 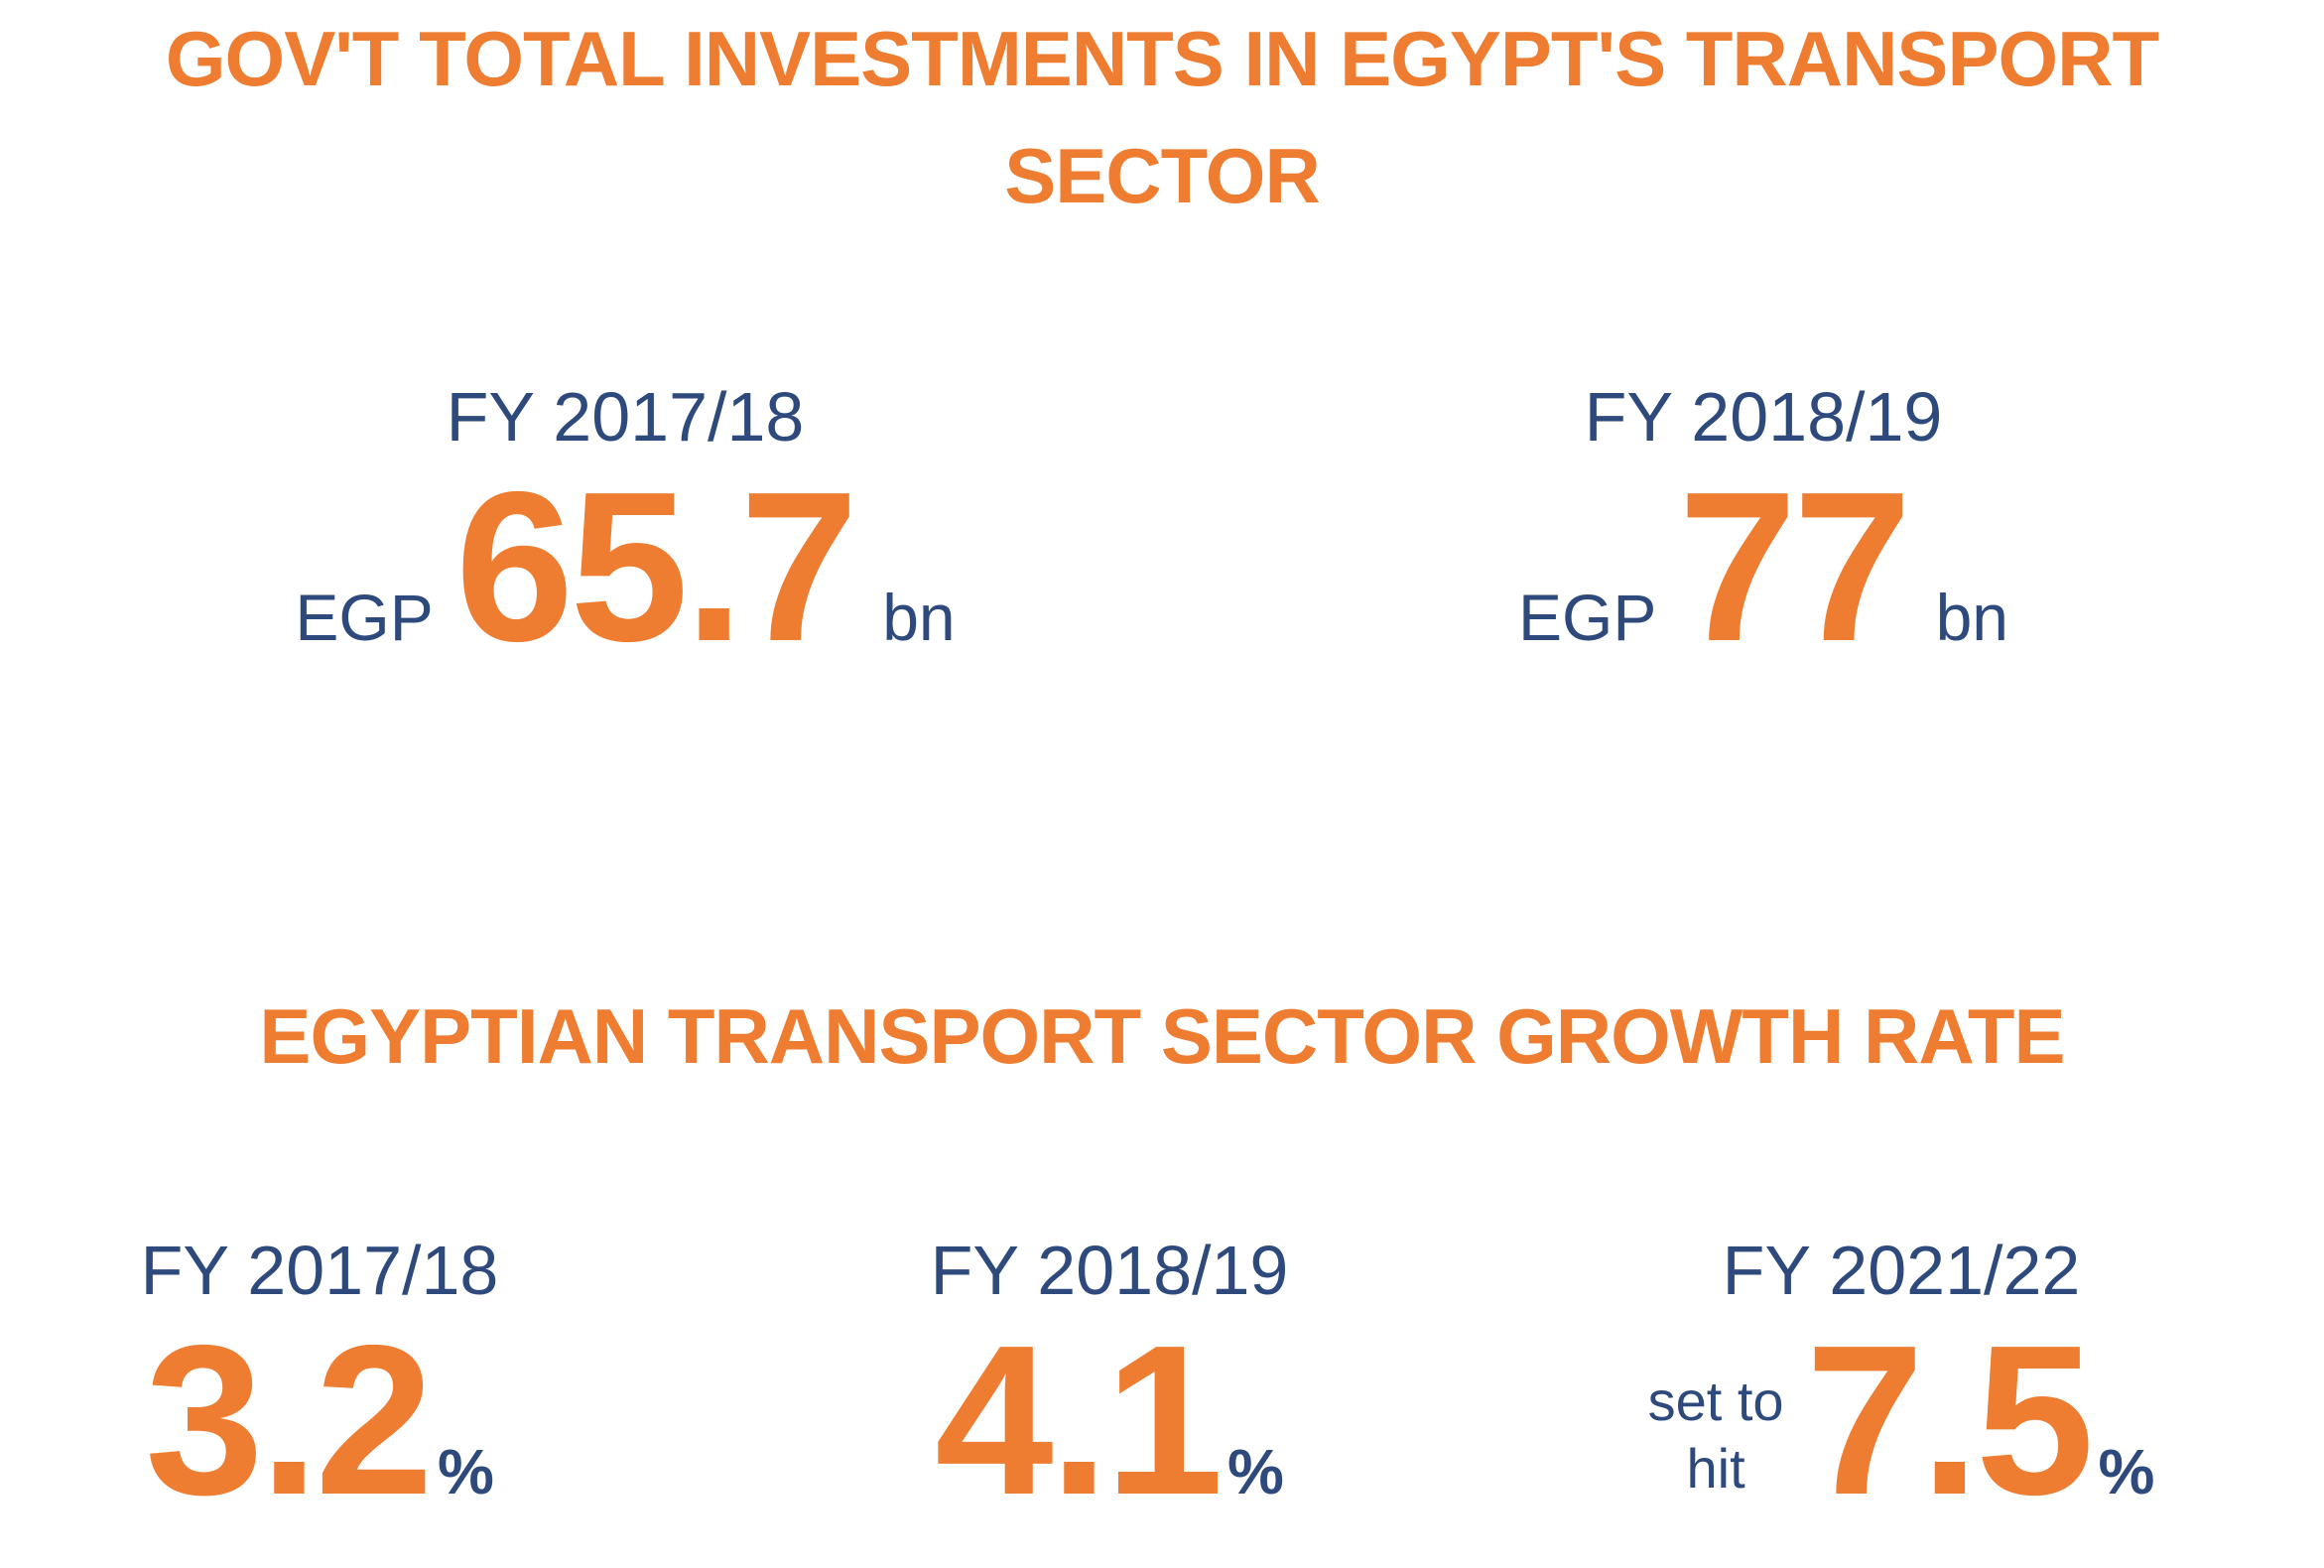 I want to click on stat-row: 4.1%, so click(x=1109, y=1419).